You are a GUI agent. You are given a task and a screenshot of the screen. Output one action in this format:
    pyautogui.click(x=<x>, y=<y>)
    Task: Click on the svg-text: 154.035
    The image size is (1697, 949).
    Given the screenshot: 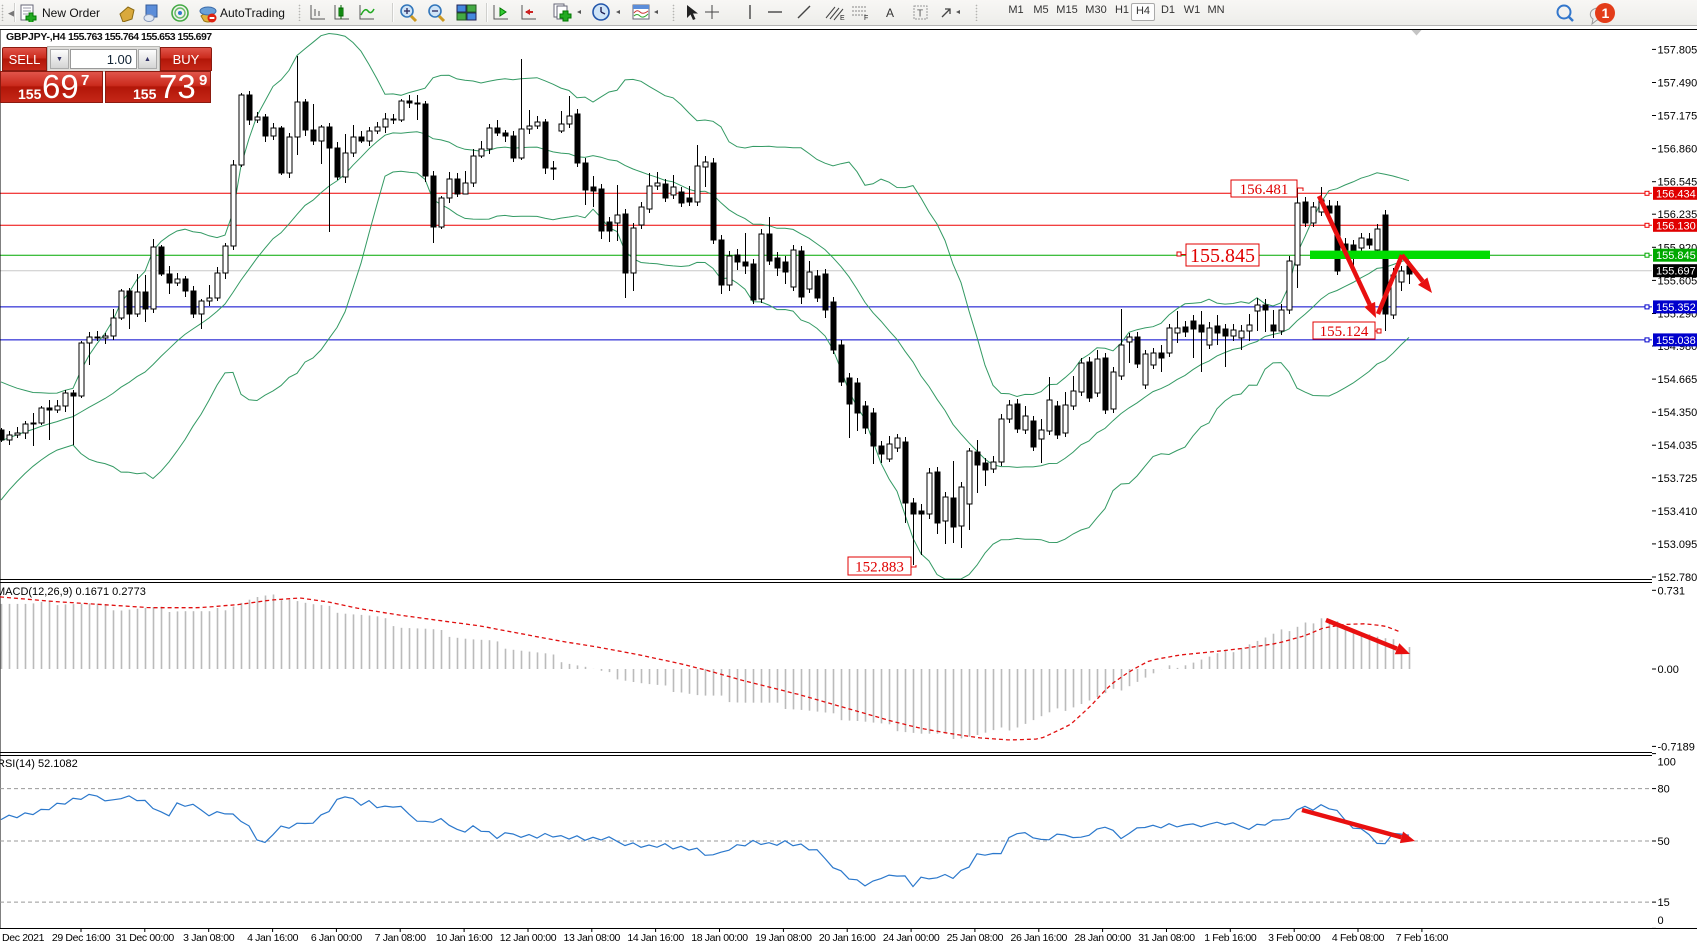 What is the action you would take?
    pyautogui.click(x=1677, y=446)
    